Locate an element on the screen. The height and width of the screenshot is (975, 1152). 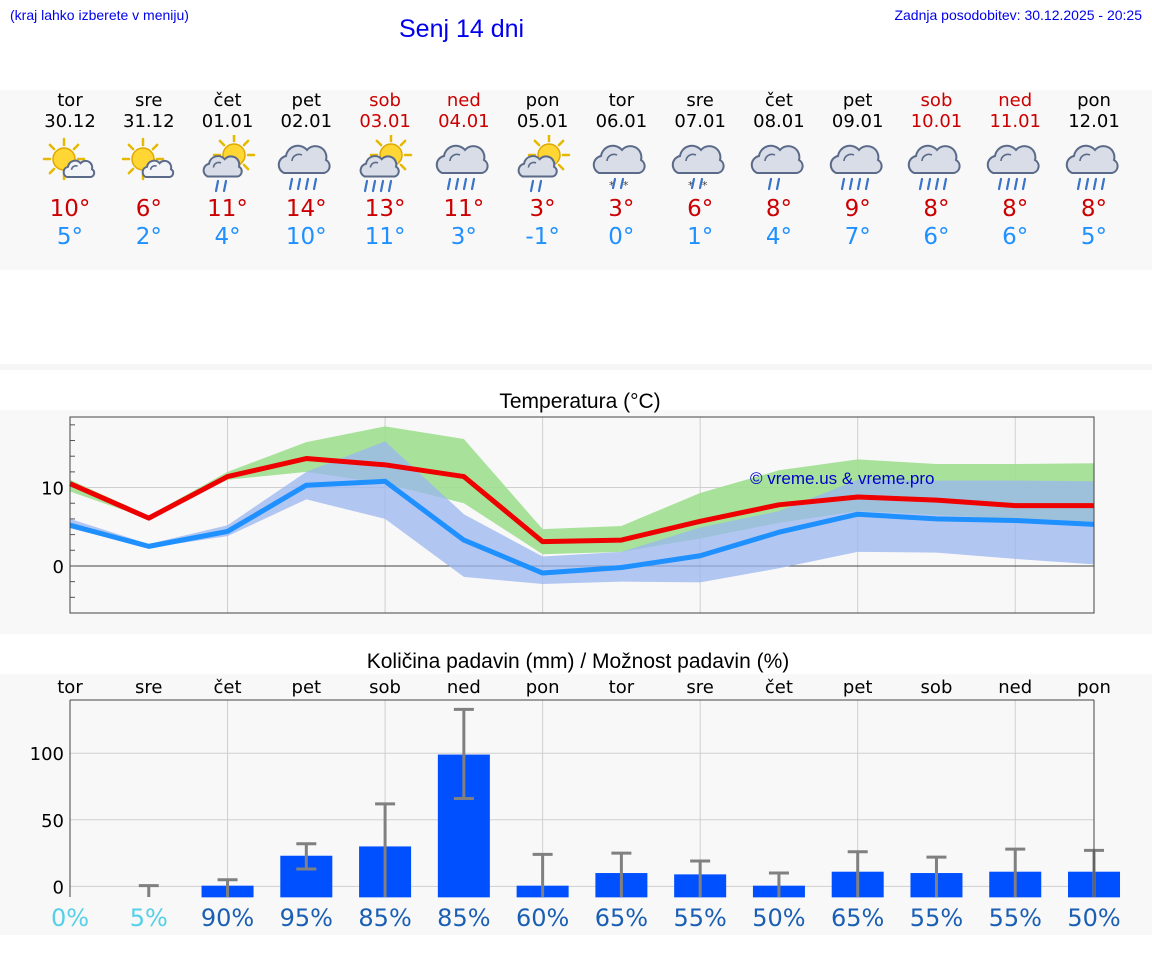
precipitation-probability: 0% is located at coordinates (70, 918).